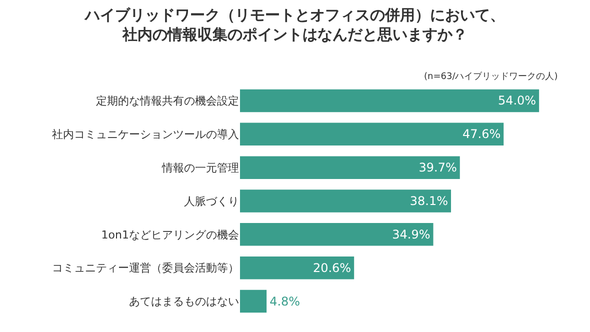 The height and width of the screenshot is (332, 590). What do you see at coordinates (167, 101) in the screenshot?
I see `y-tick-label: 定期的な情報共有の機会設定` at bounding box center [167, 101].